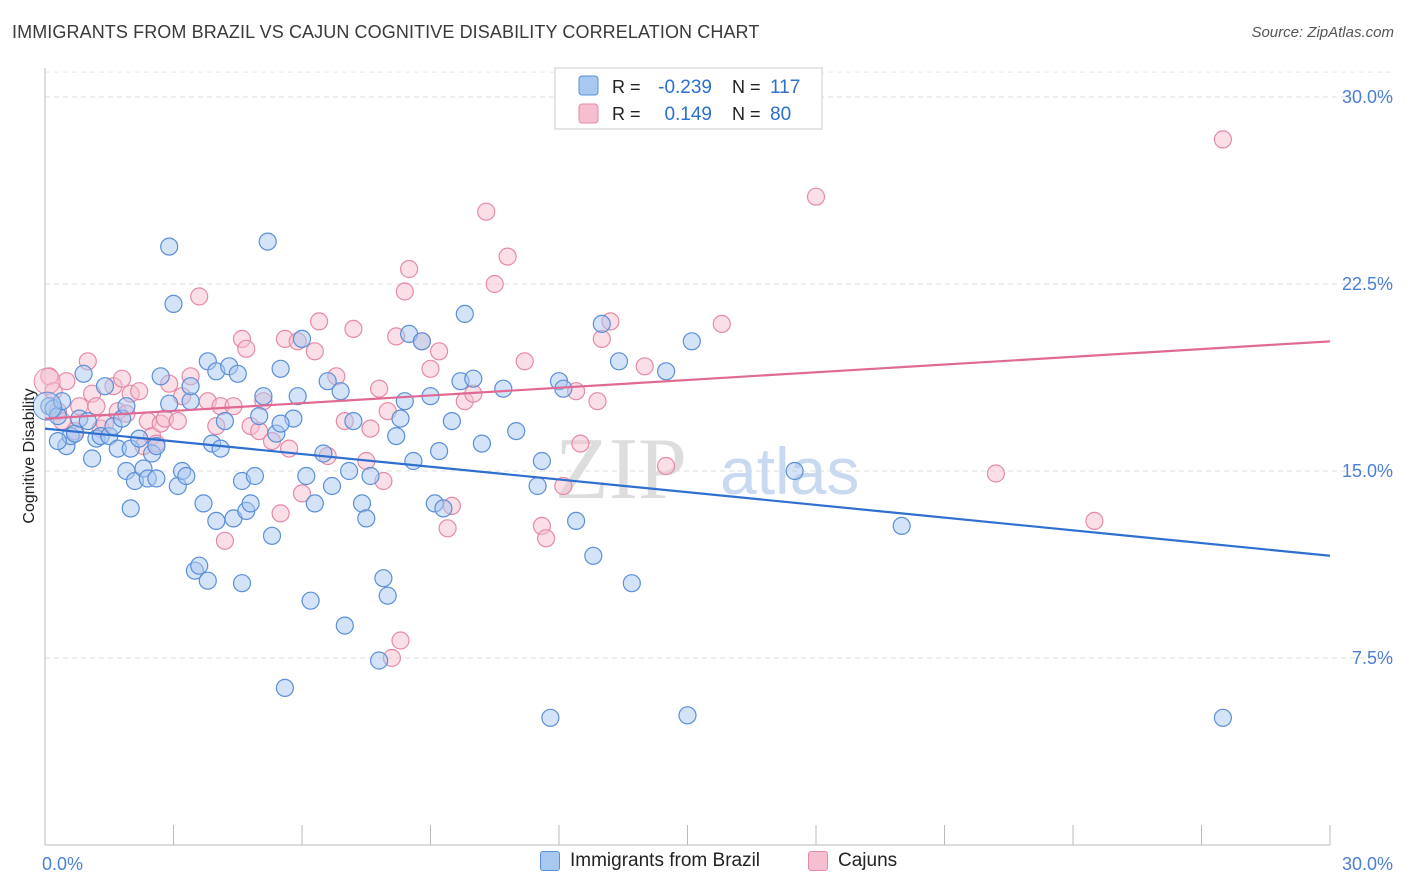 Image resolution: width=1406 pixels, height=892 pixels. What do you see at coordinates (47, 381) in the screenshot?
I see `cajun-cluster-point` at bounding box center [47, 381].